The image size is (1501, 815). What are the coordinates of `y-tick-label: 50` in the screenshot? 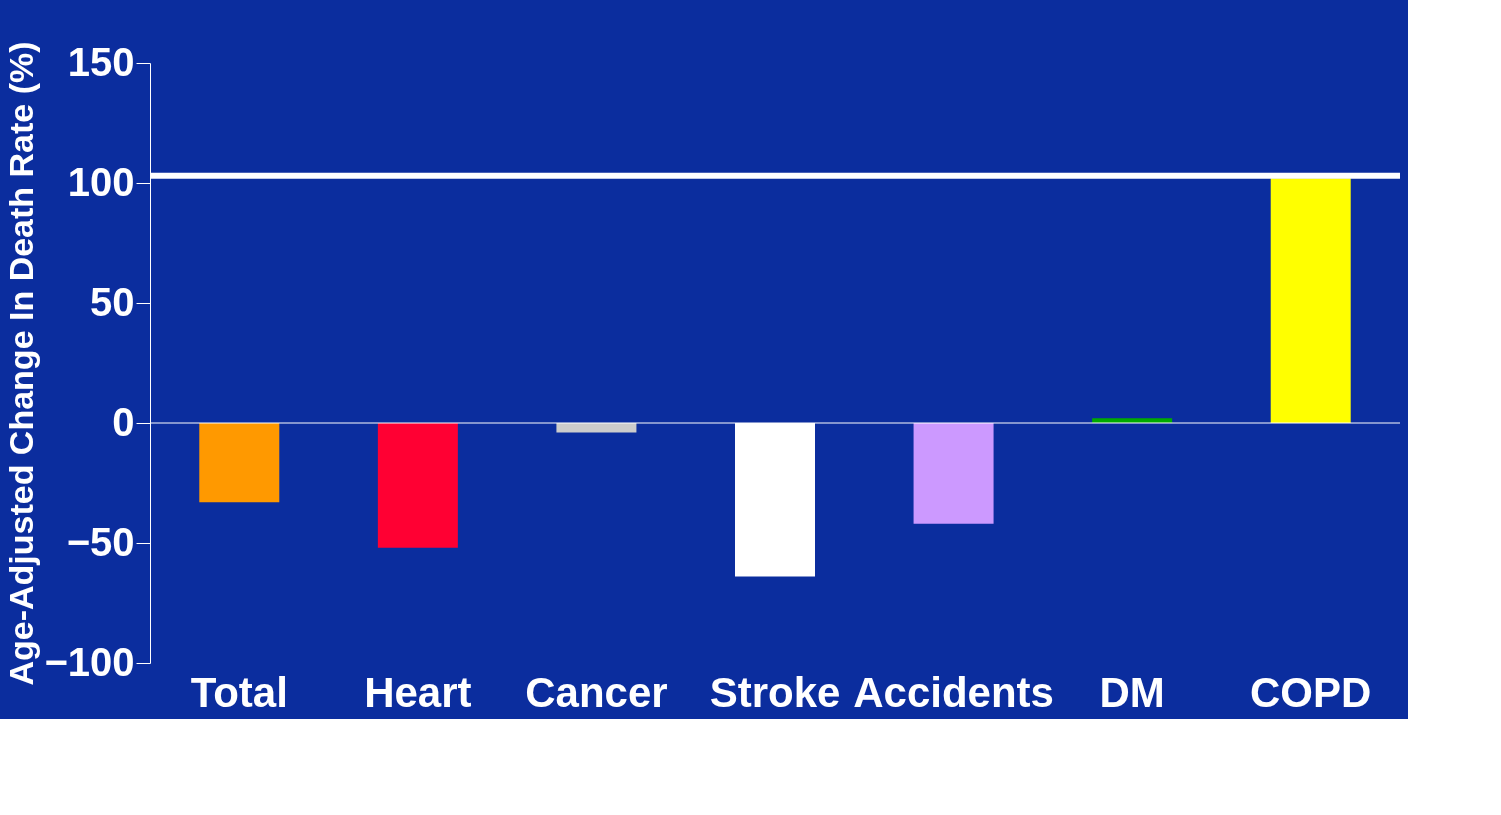 It's located at (112, 301).